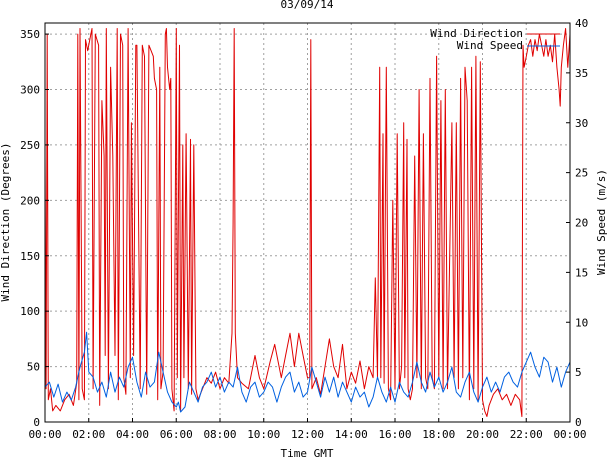 Image resolution: width=611 pixels, height=459 pixels. Describe the element at coordinates (6, 222) in the screenshot. I see `y-axis-label: Wind Direction (Degrees)` at that location.